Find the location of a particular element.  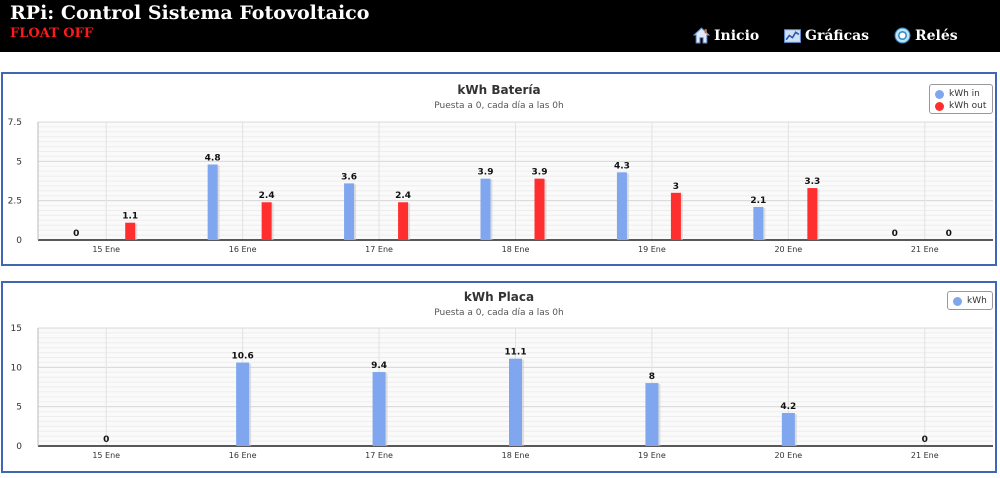

panel-ytick-label: 15 is located at coordinates (16, 329).